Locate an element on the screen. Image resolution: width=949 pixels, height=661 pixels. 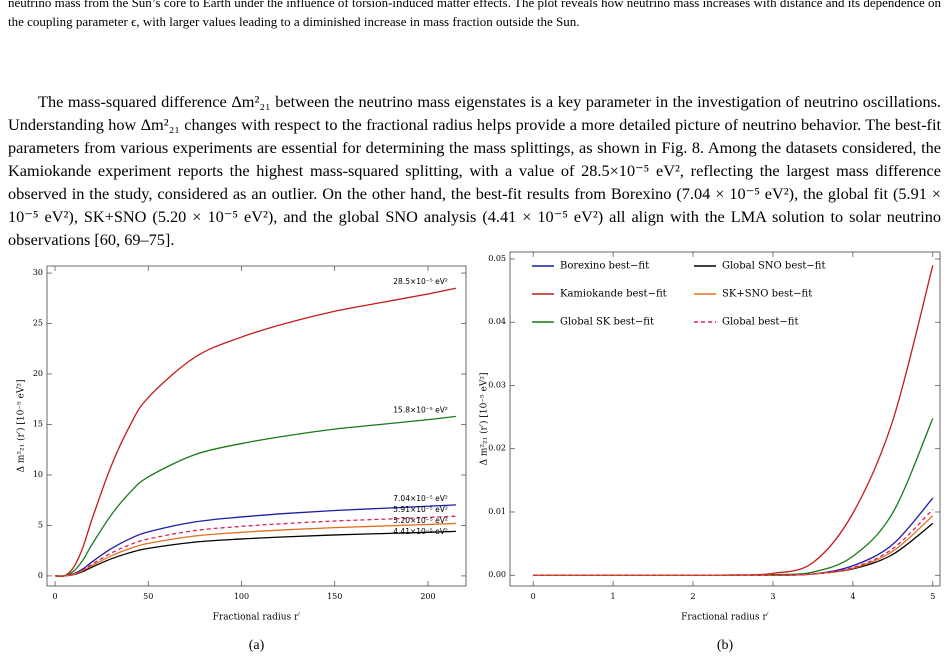
x-tick-label: 3 is located at coordinates (772, 596).